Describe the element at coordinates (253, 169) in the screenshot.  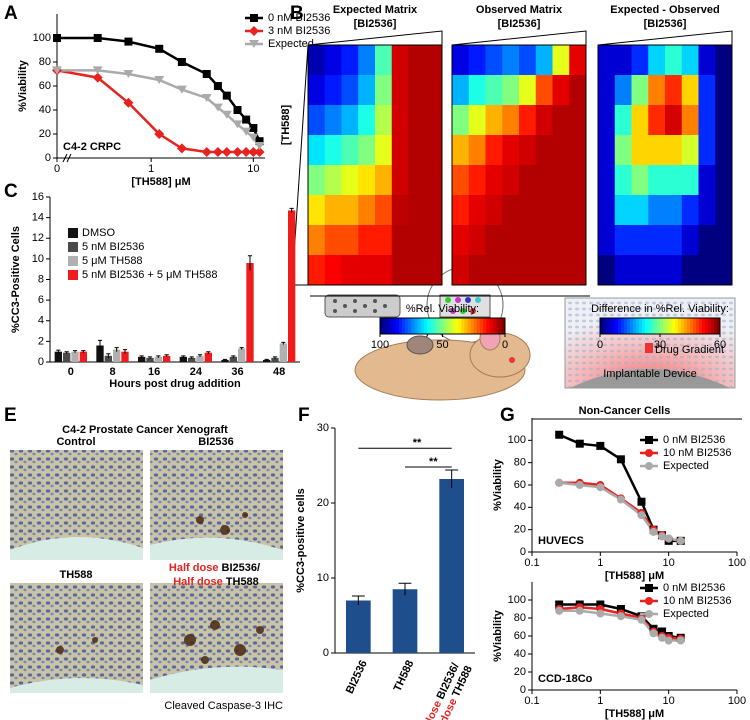
I see `x-tick-label: 10` at that location.